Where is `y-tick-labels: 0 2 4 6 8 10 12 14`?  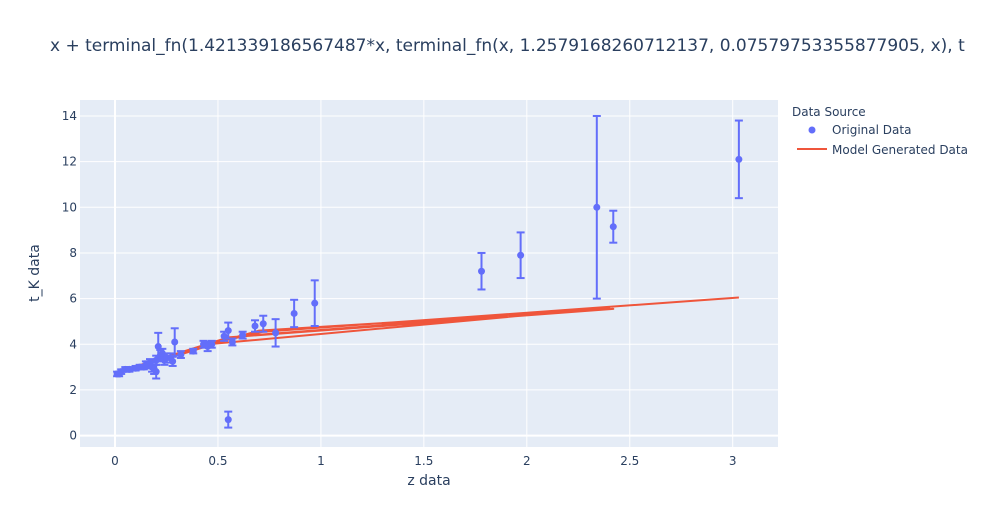 y-tick-labels: 0 2 4 6 8 10 12 14 is located at coordinates (69, 276).